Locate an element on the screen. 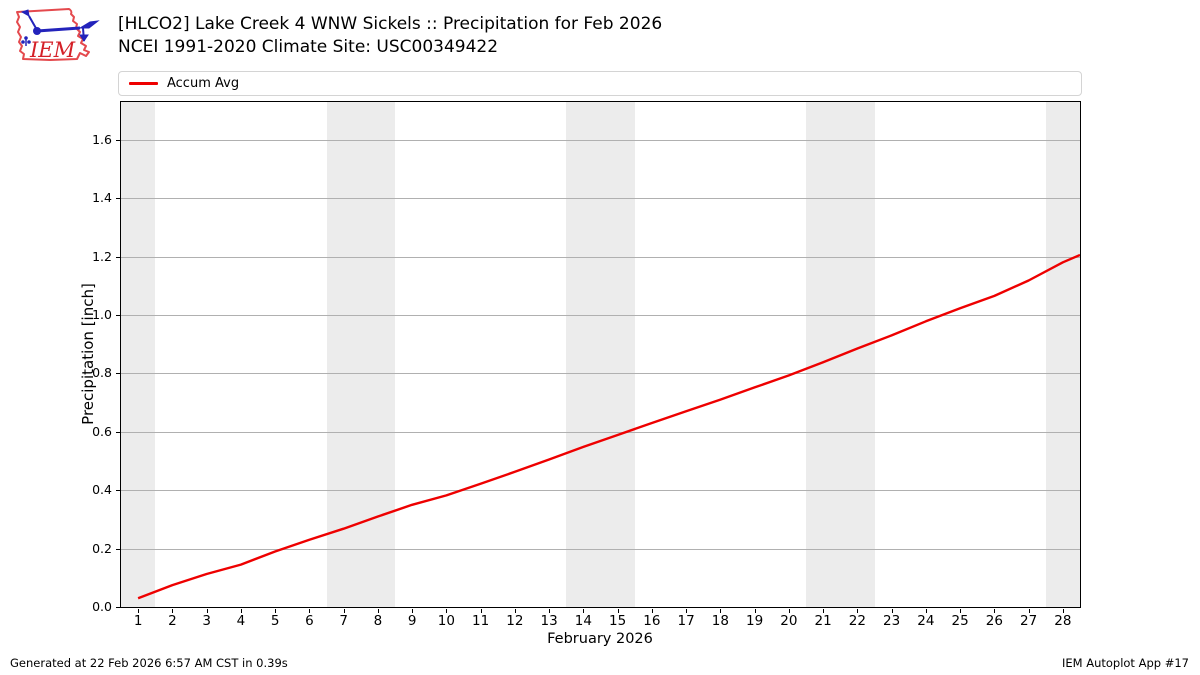  legend-label: Accum Avg is located at coordinates (203, 83).